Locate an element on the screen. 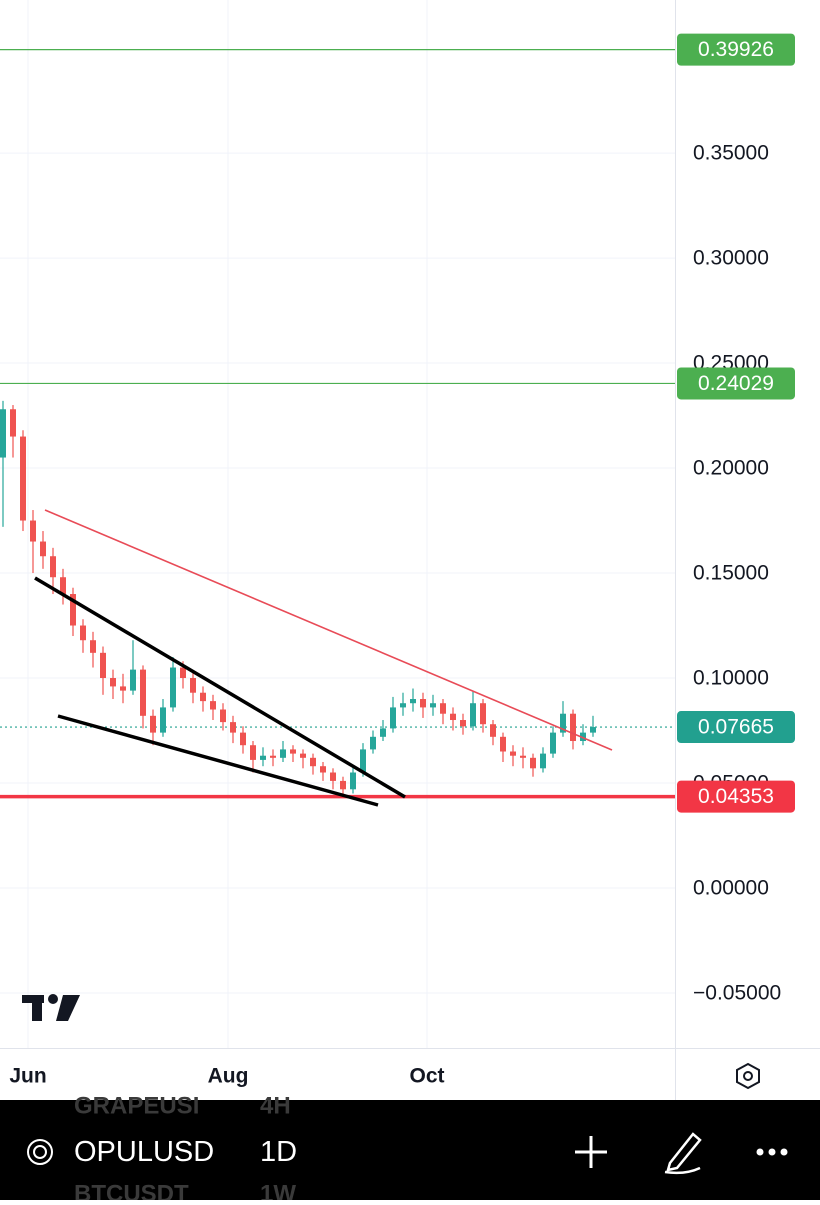 This screenshot has height=1205, width=820. y-tick-label: 0.10000 is located at coordinates (731, 678).